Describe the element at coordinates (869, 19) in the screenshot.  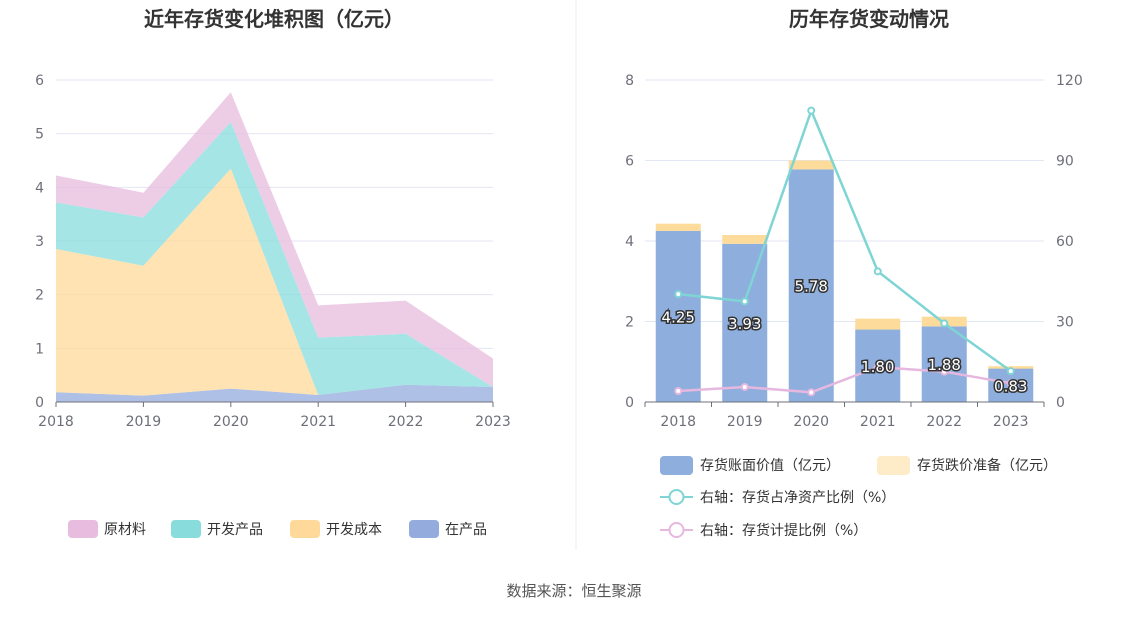
I see `right-chart-title: 历年存货变动情况` at that location.